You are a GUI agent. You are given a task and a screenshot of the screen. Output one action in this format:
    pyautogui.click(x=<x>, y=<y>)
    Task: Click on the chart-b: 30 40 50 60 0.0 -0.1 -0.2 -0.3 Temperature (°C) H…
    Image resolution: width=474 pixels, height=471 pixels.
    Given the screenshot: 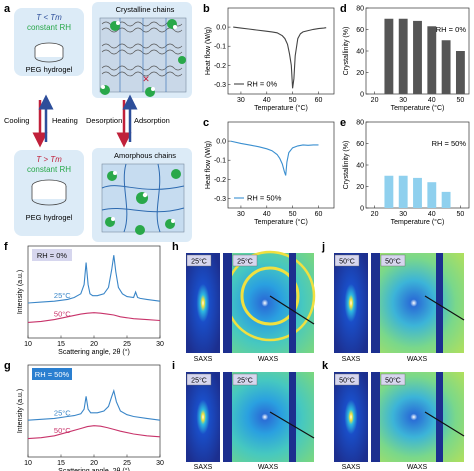 What is the action you would take?
    pyautogui.click(x=270, y=59)
    